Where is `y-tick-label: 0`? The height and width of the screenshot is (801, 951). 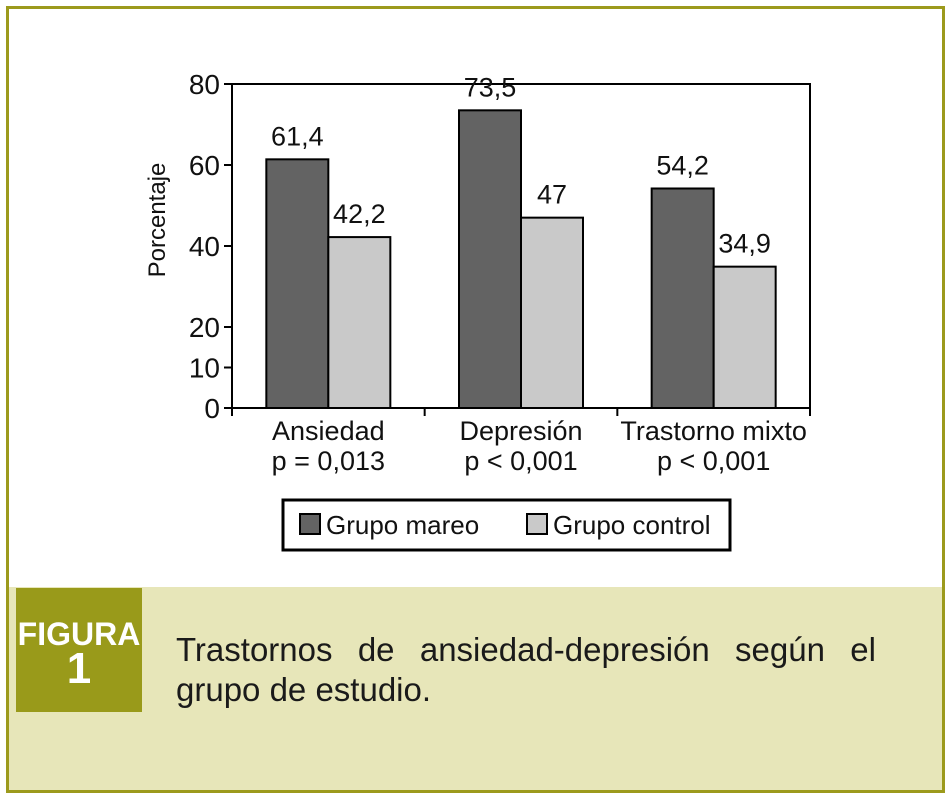 y-tick-label: 0 is located at coordinates (212, 408).